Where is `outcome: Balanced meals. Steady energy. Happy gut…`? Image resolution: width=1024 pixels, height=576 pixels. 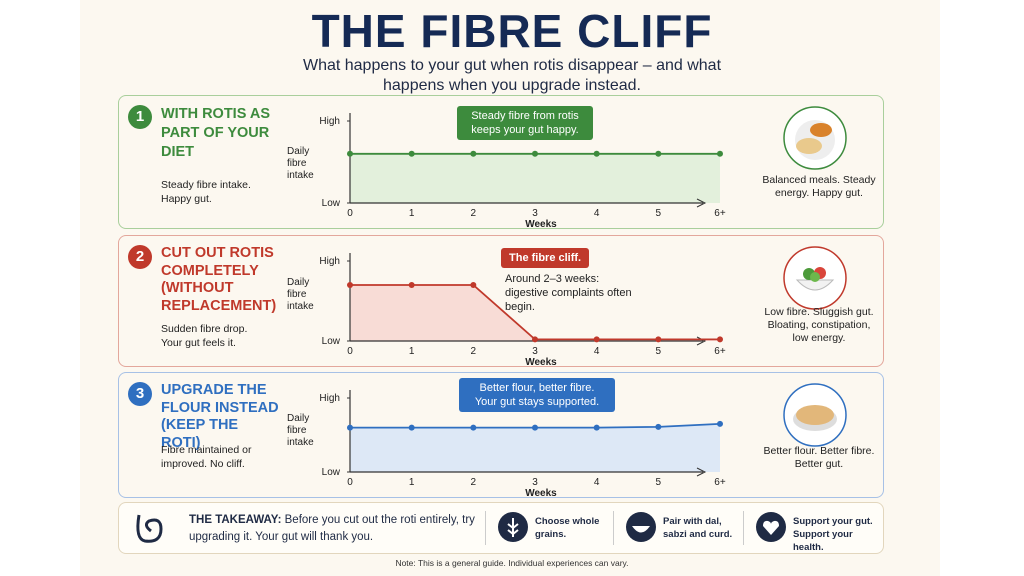
outcome: Balanced meals. Steady energy. Happy gut… is located at coordinates (819, 186).